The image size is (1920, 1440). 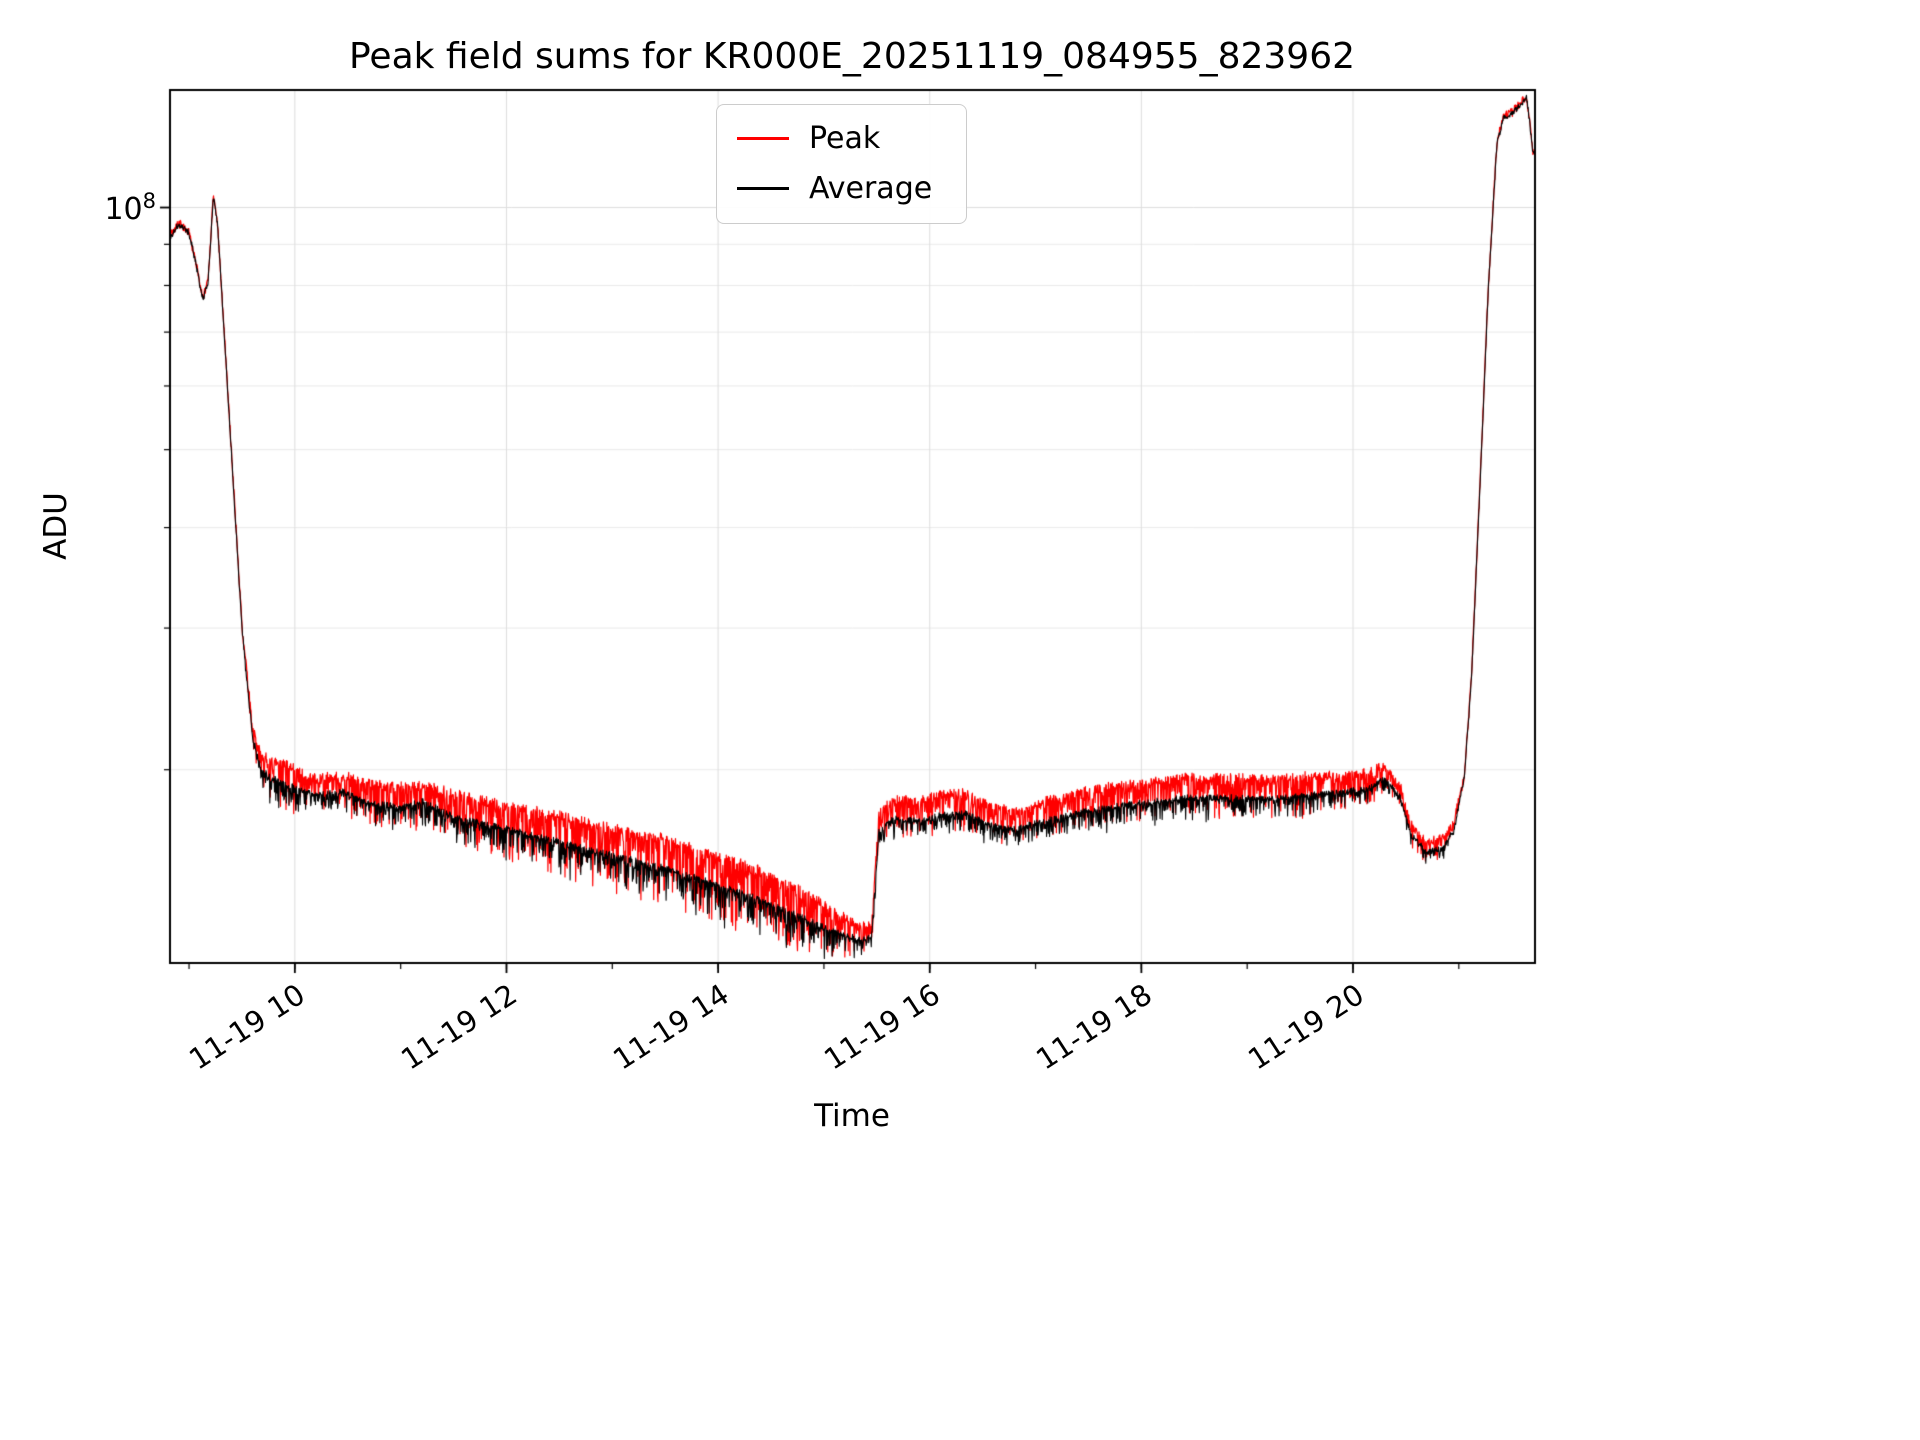 I want to click on legend-label: Peak, so click(x=845, y=138).